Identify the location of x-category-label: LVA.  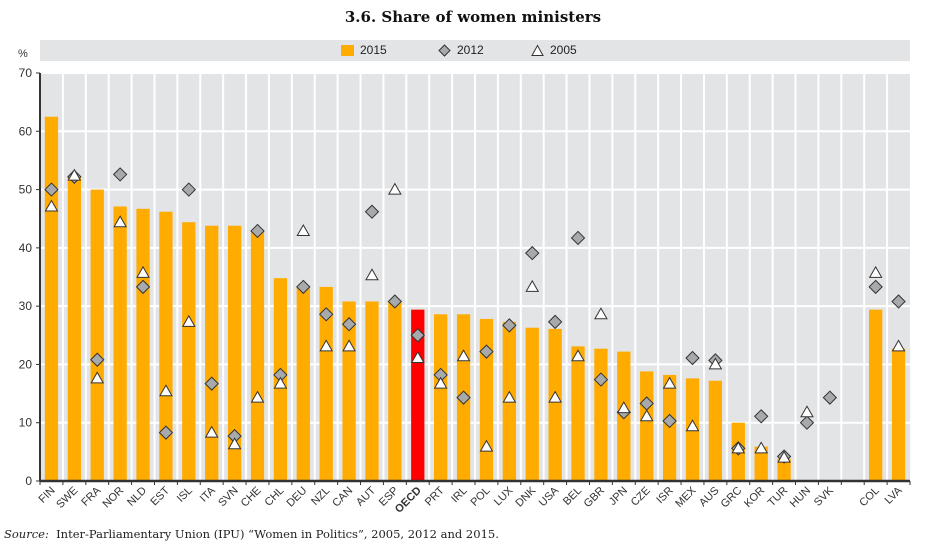
(894, 495).